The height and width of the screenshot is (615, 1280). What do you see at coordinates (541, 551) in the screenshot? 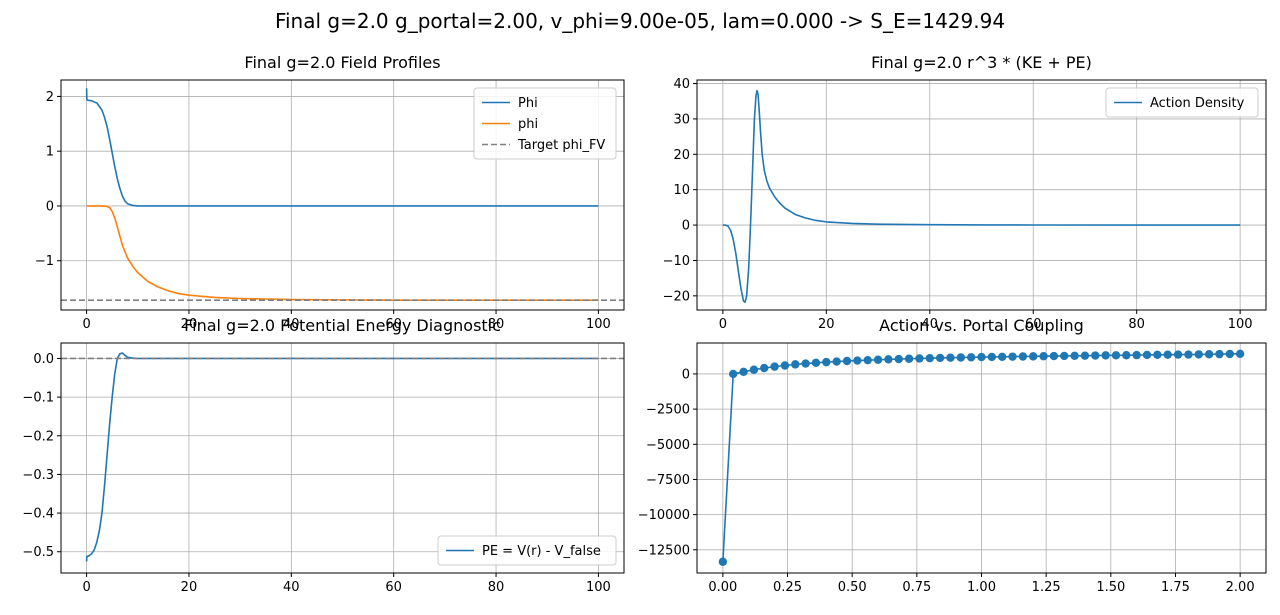
I see `legend-label: PE = V(r) - V_false` at bounding box center [541, 551].